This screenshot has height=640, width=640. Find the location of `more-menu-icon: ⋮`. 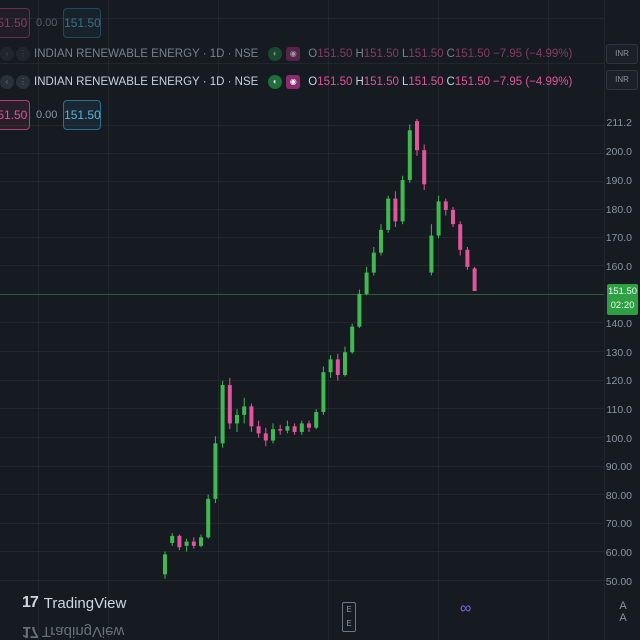

more-menu-icon: ⋮ is located at coordinates (23, 82).